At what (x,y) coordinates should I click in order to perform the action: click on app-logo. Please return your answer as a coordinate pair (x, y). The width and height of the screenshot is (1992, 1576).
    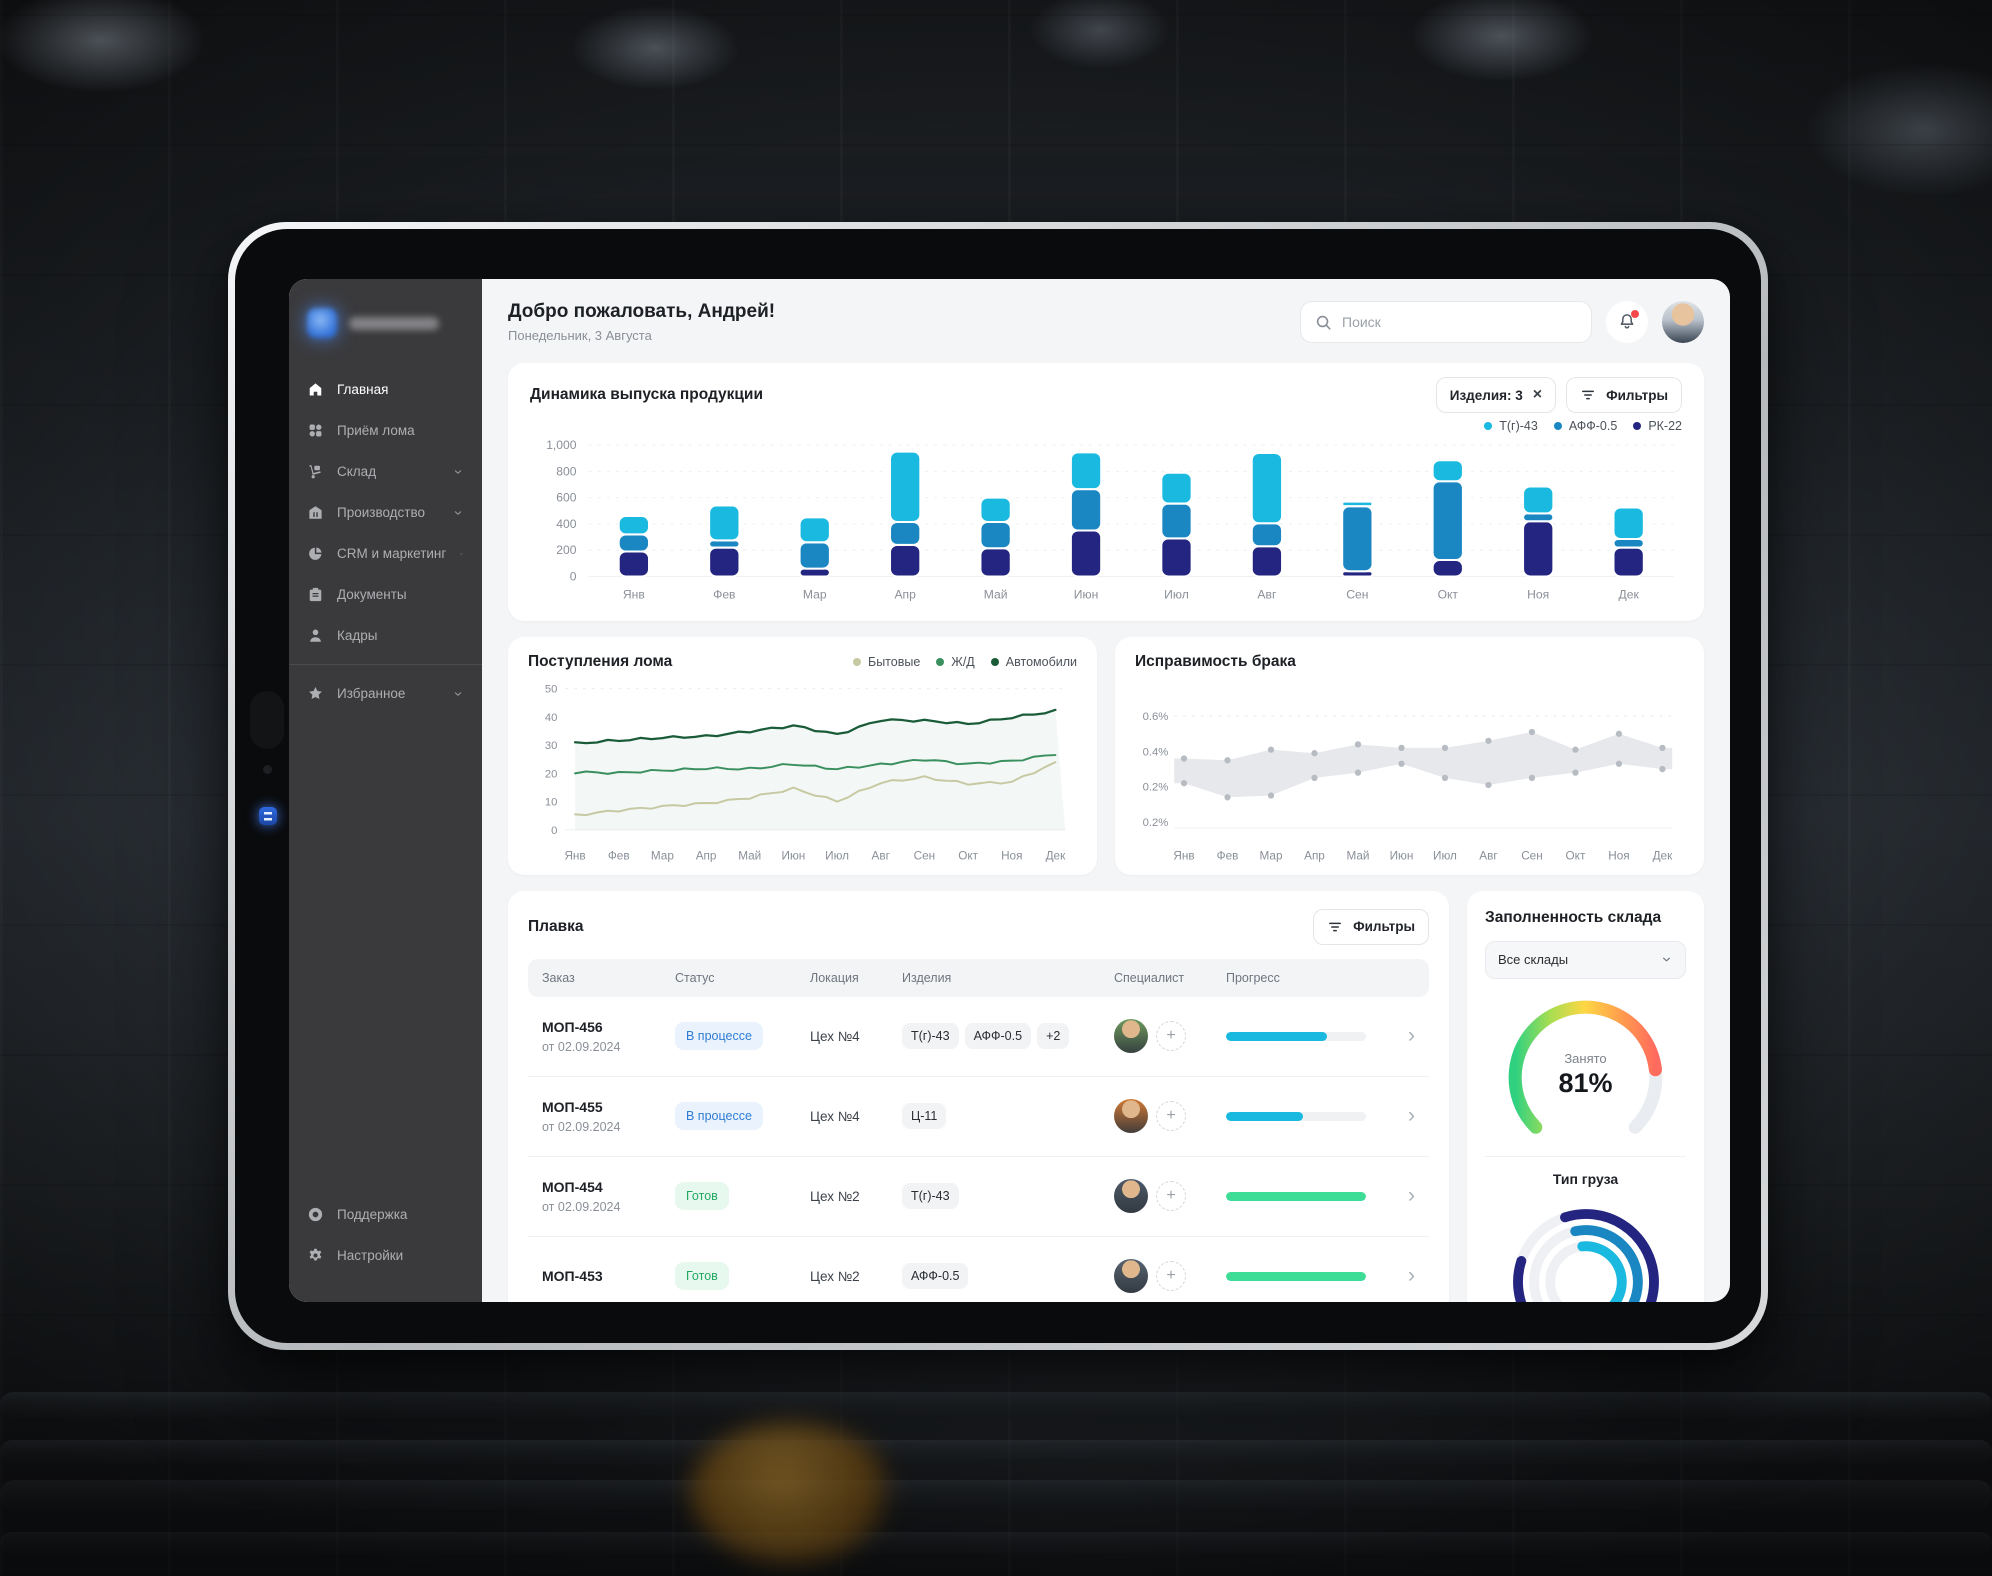
    Looking at the image, I should click on (385, 321).